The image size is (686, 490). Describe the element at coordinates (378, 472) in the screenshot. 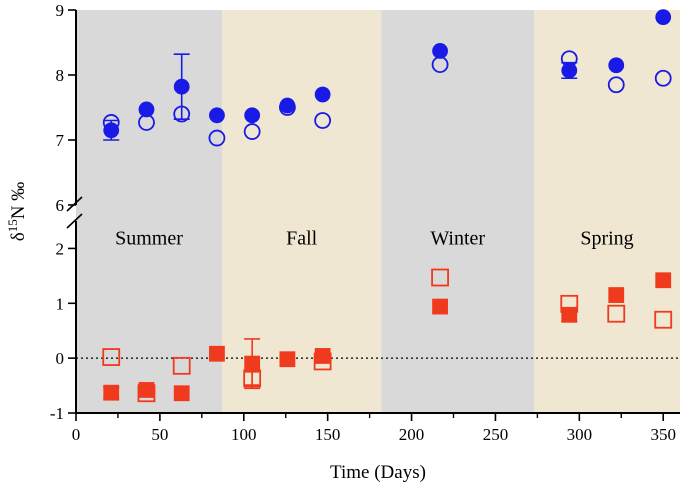

I see `x-axis-label: Time (Days)` at that location.